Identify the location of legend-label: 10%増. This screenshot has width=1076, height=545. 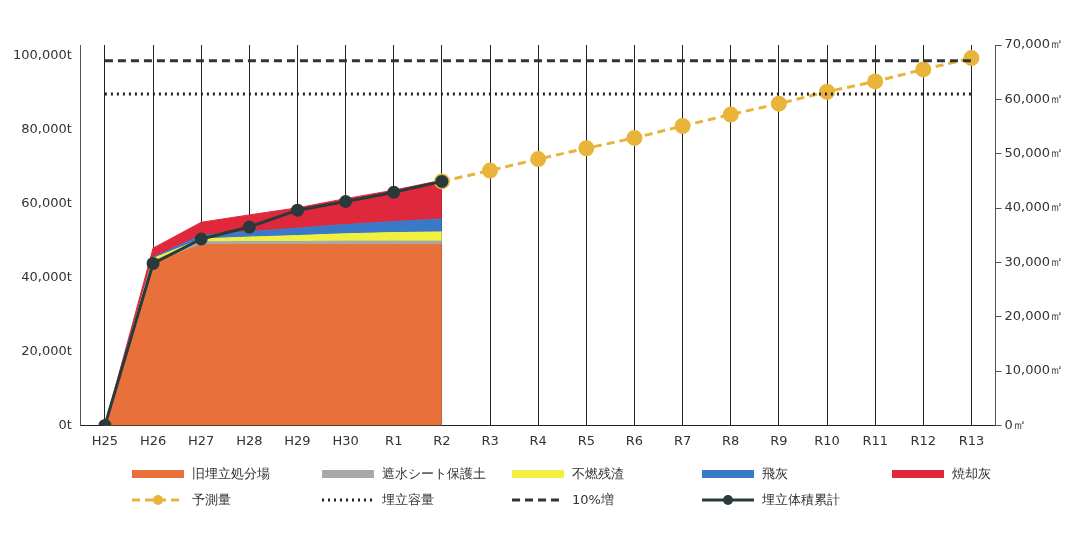
(593, 500).